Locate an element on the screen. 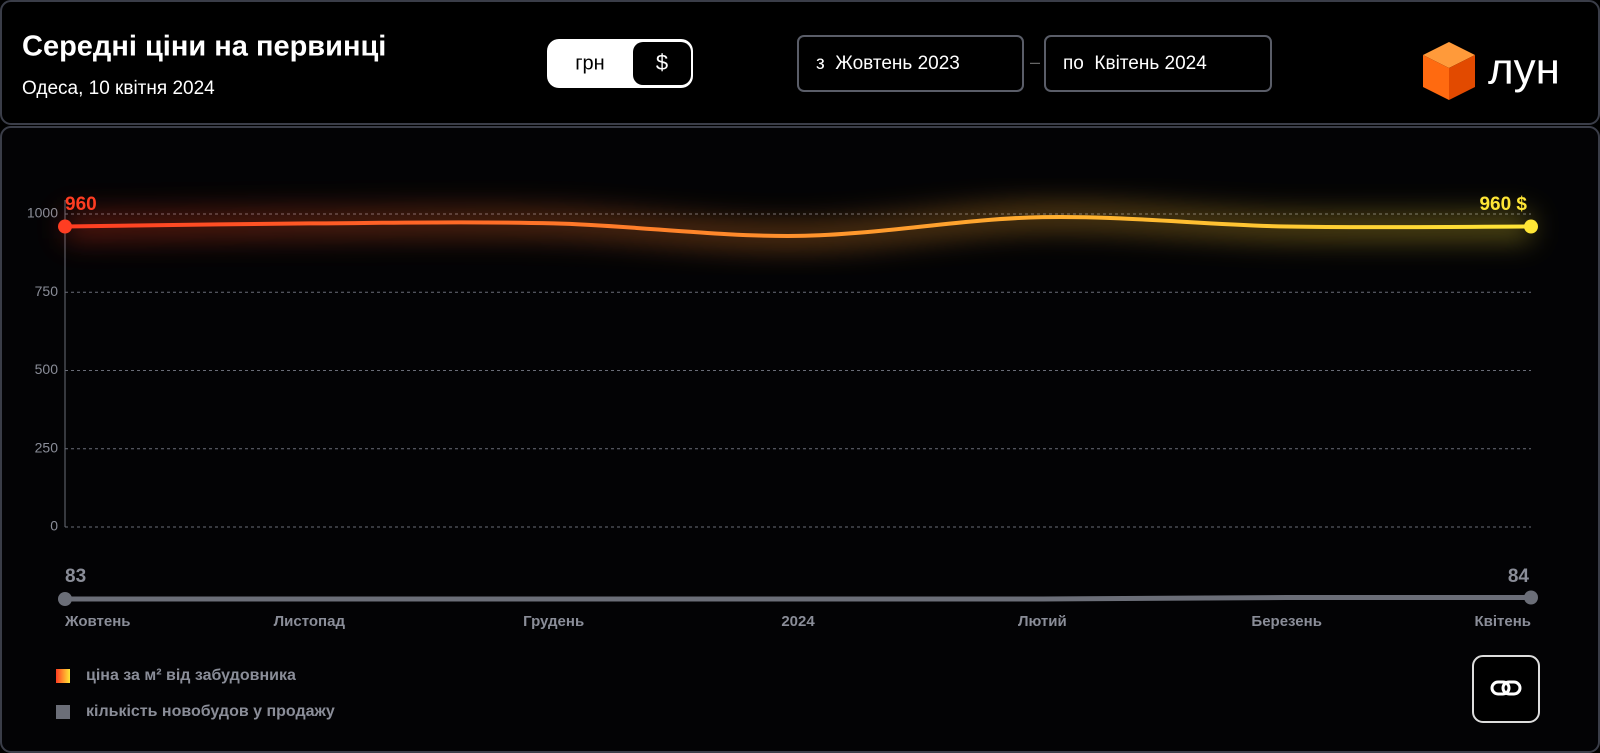 This screenshot has height=753, width=1600. price-line is located at coordinates (798, 226).